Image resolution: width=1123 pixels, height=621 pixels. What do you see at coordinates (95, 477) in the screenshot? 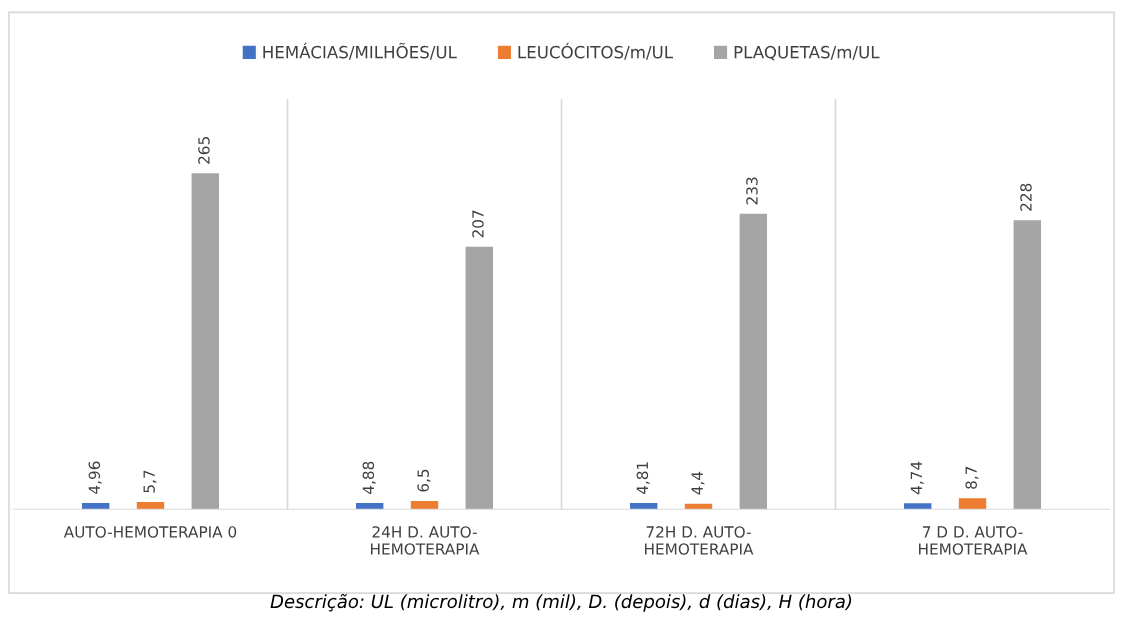
I see `data-label: 4,96` at bounding box center [95, 477].